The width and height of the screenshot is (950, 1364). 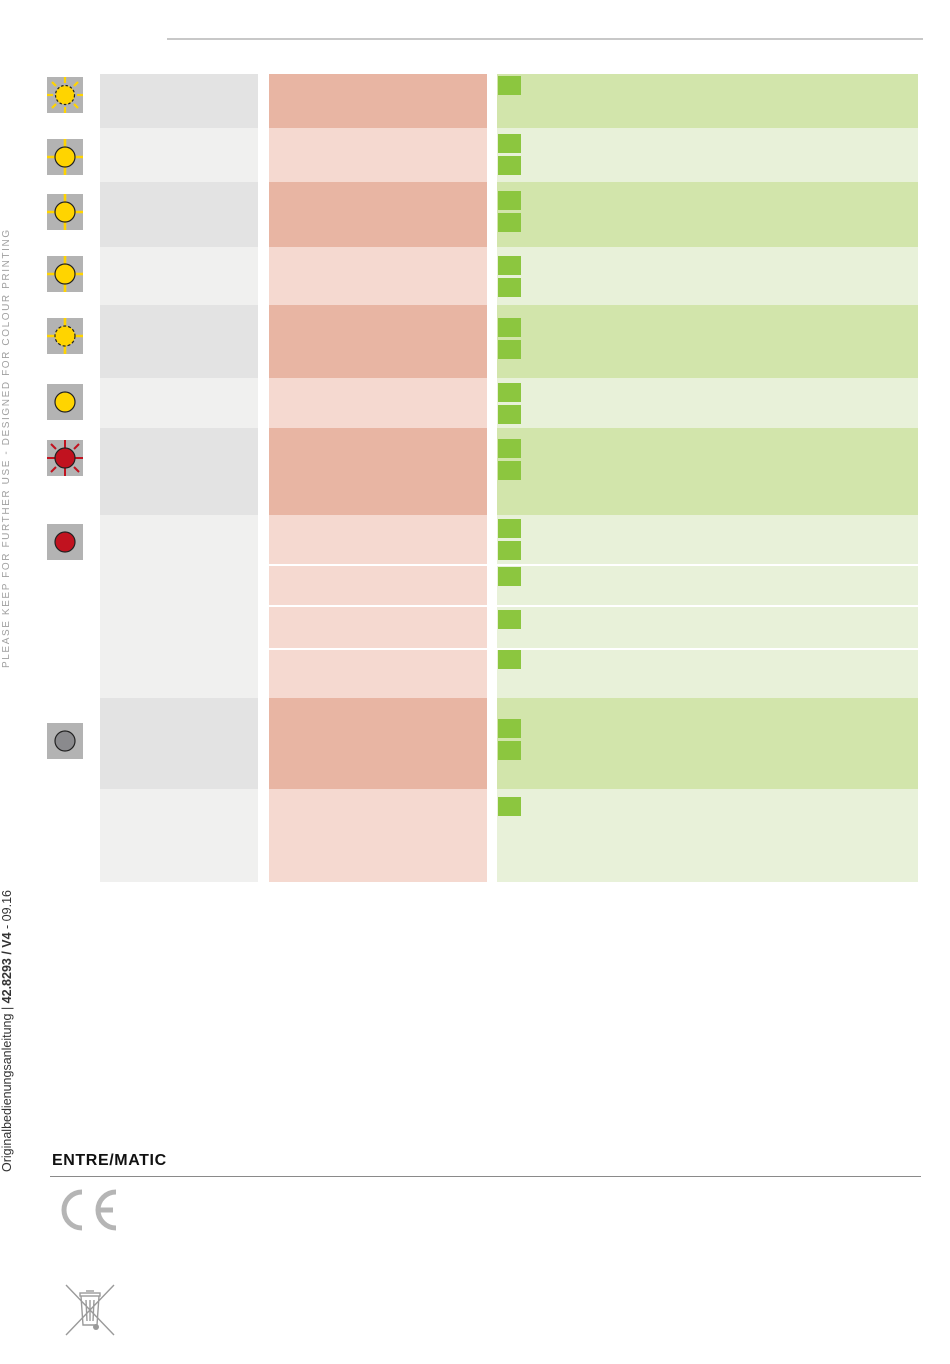 I want to click on led-red-blink-icon, so click(x=65, y=458).